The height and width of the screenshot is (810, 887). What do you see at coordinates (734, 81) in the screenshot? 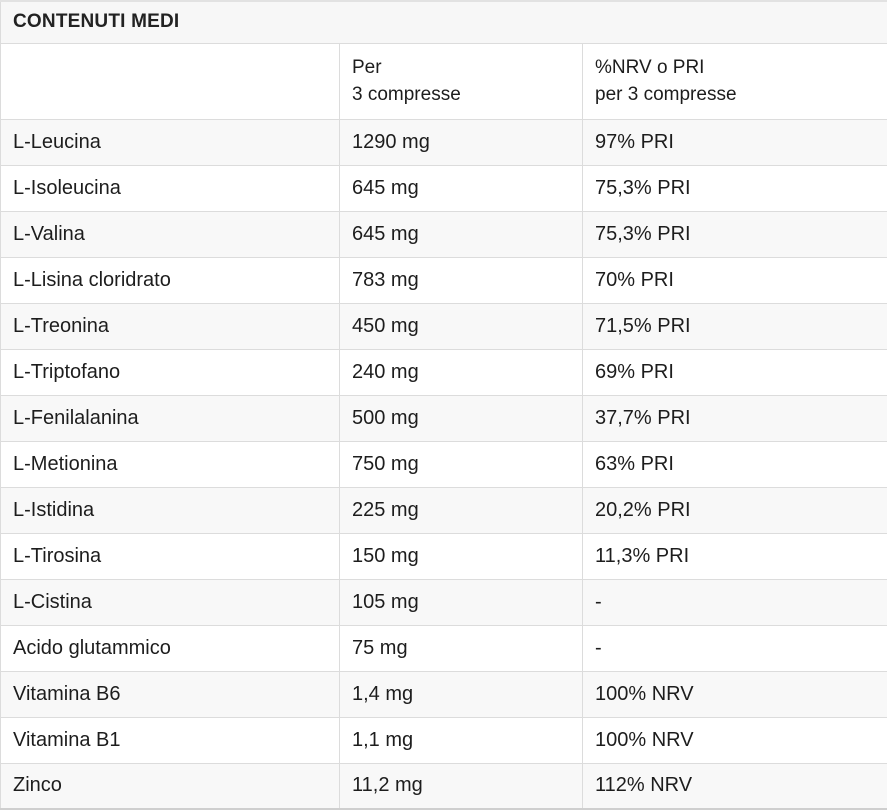
I see `header-nrv-pri: %NRV o PRI per 3 compresse` at bounding box center [734, 81].